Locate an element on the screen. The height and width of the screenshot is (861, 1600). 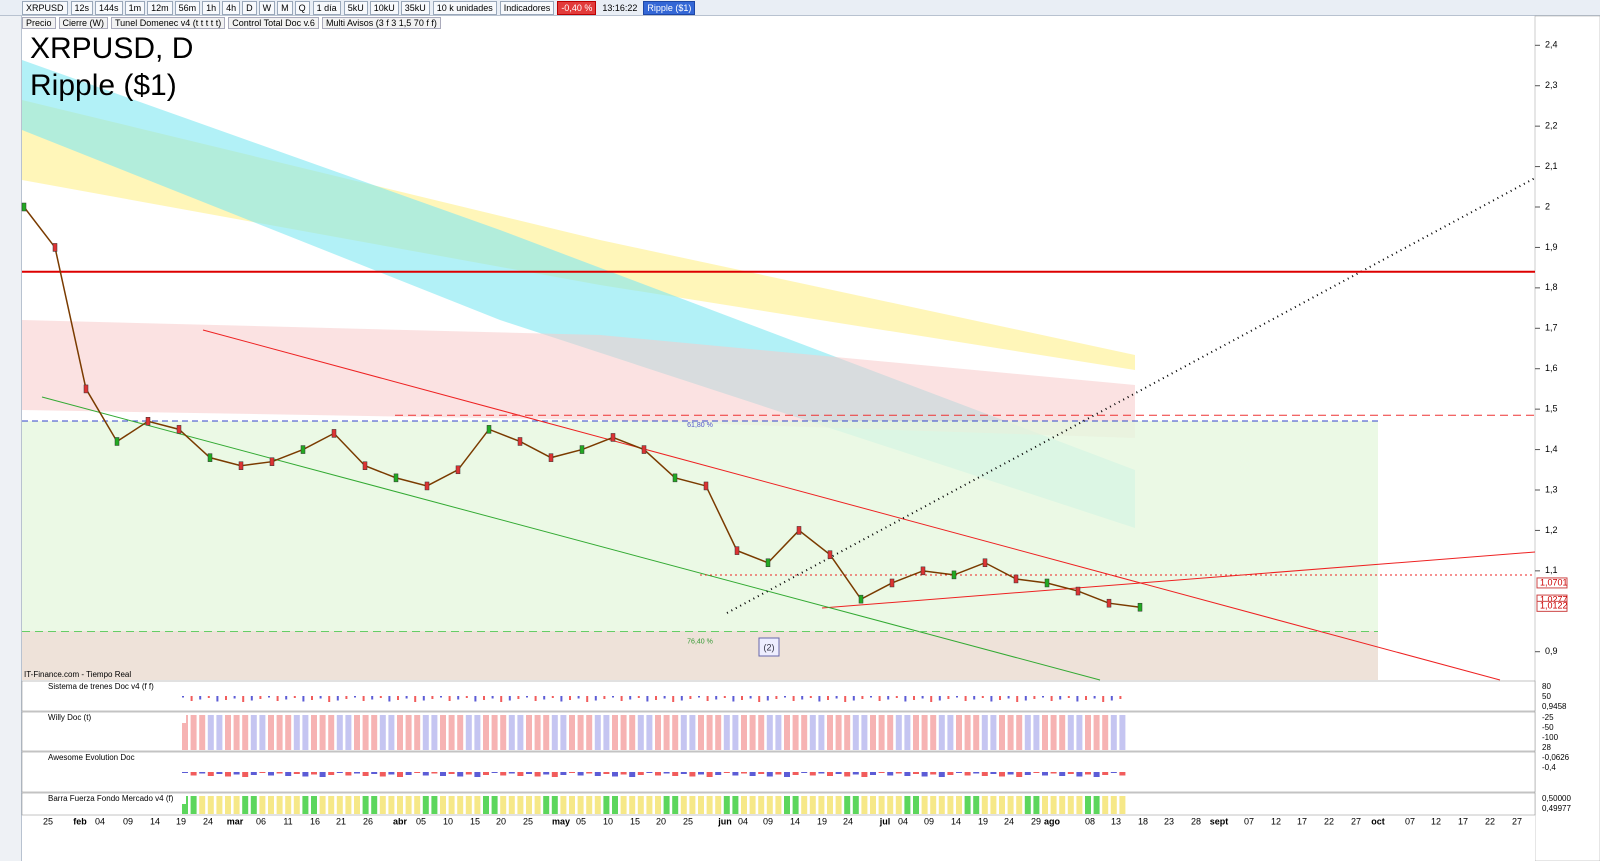
overlay: Precio is located at coordinates (39, 23).